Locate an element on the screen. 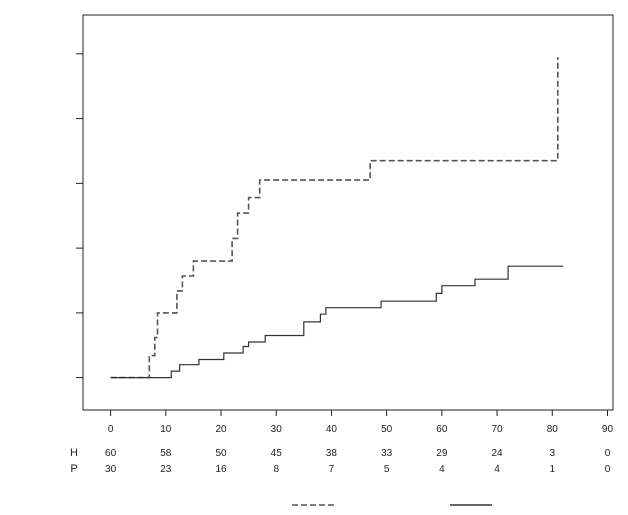 This screenshot has width=628, height=515. risk-cell-P-90: 0 is located at coordinates (608, 469).